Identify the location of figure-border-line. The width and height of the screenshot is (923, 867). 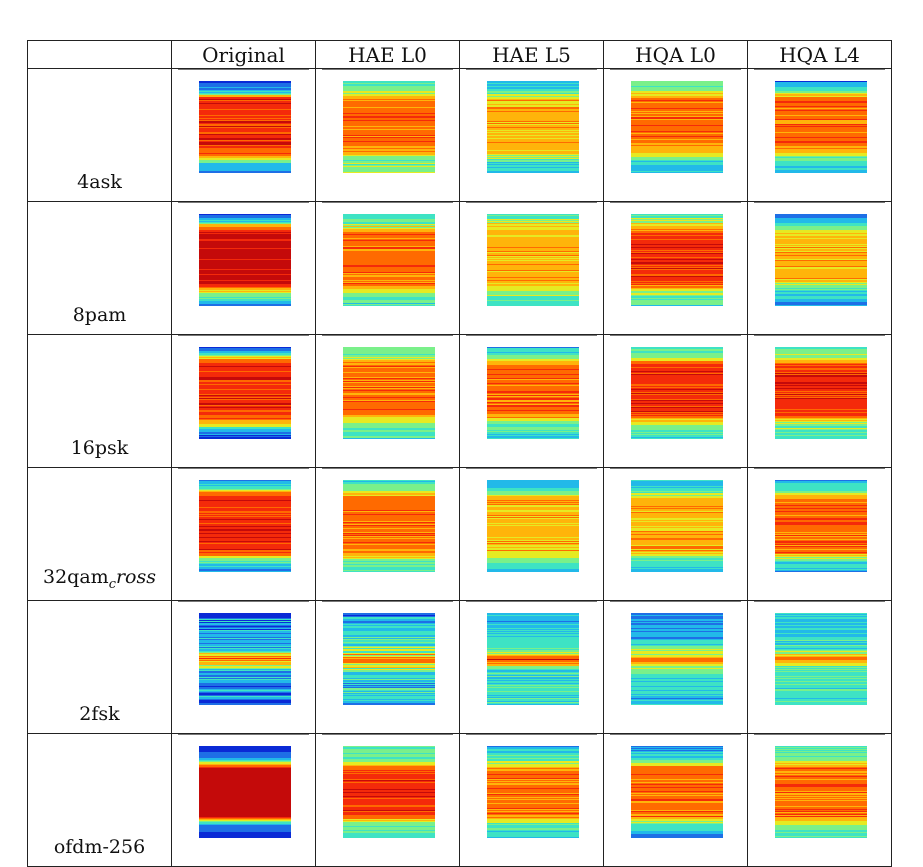
(819, 69).